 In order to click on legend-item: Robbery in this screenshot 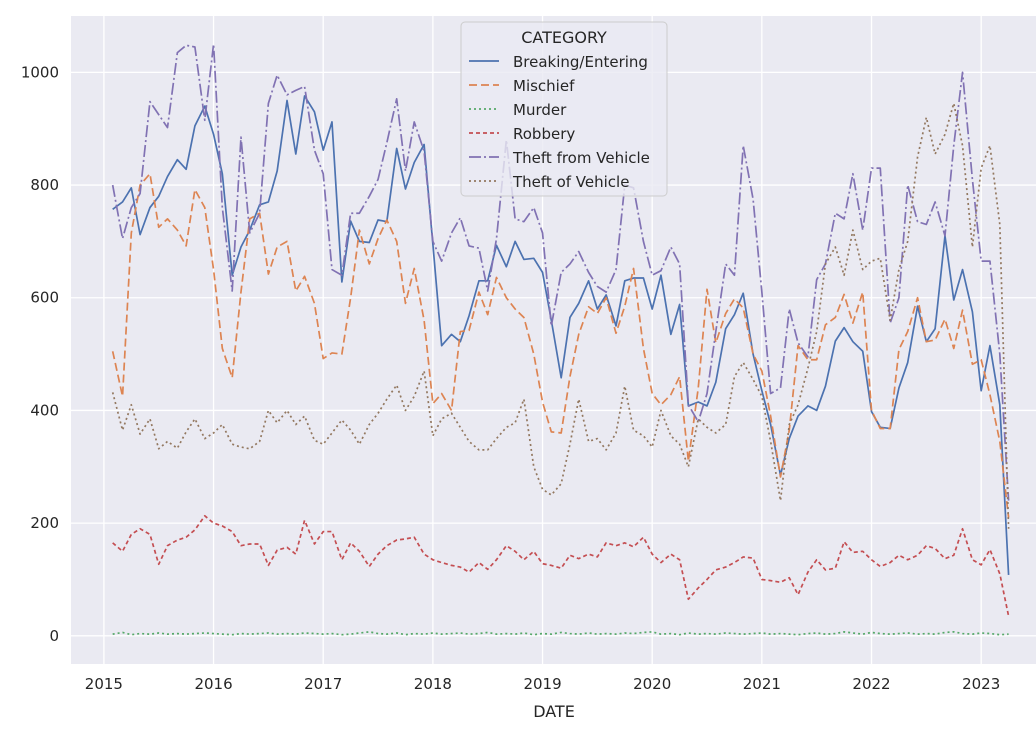, I will do `click(522, 134)`.